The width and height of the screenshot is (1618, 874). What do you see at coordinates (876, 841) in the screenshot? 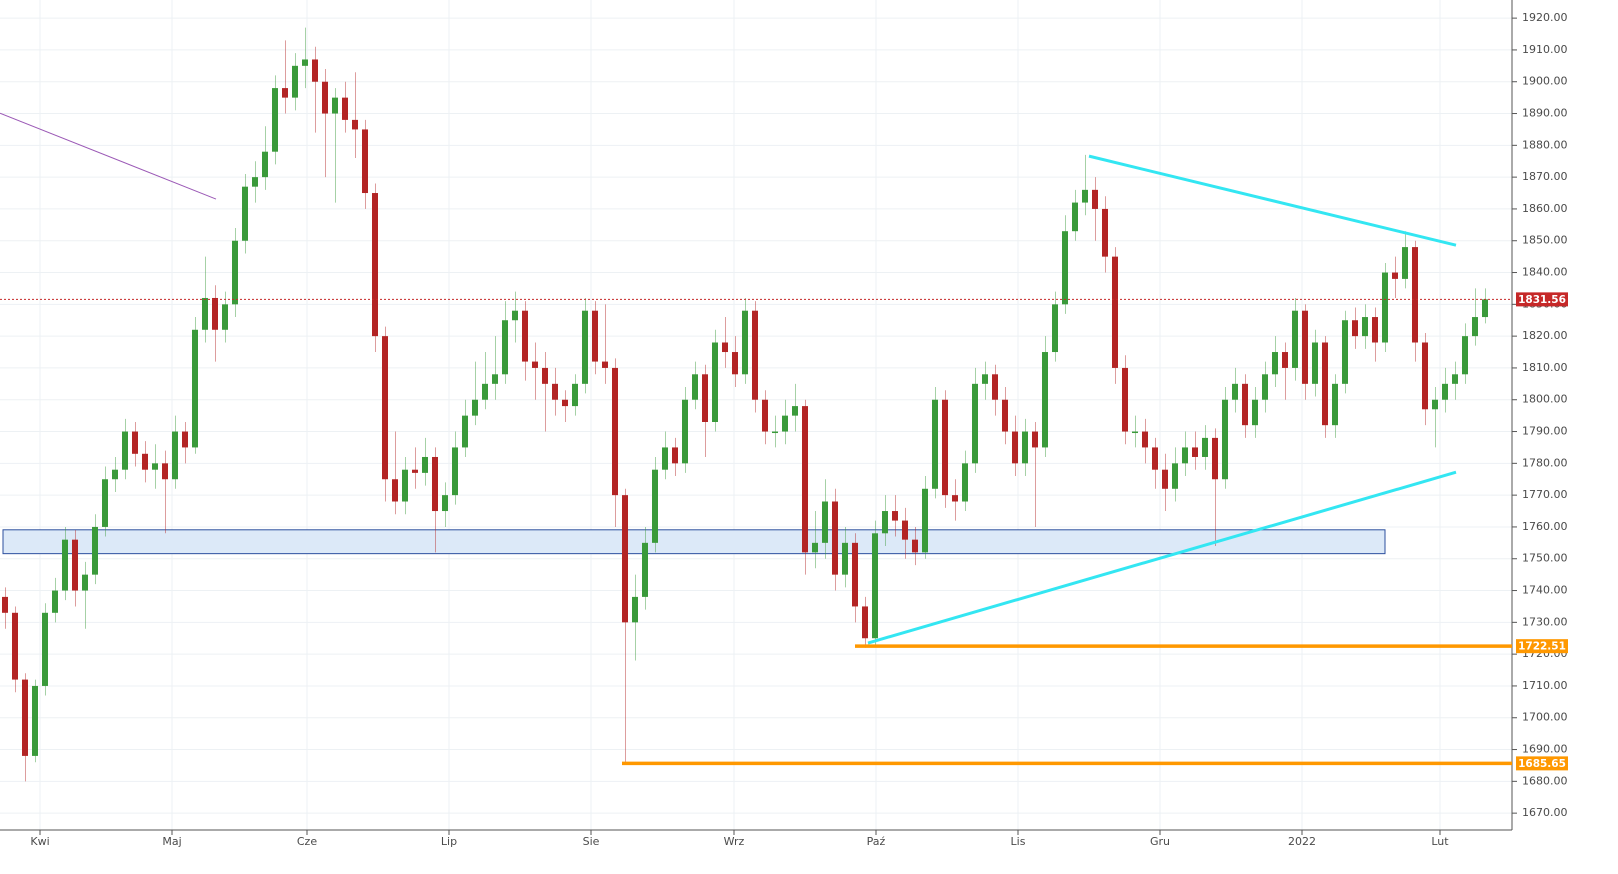
I see `x-tick-label: Paź` at bounding box center [876, 841].